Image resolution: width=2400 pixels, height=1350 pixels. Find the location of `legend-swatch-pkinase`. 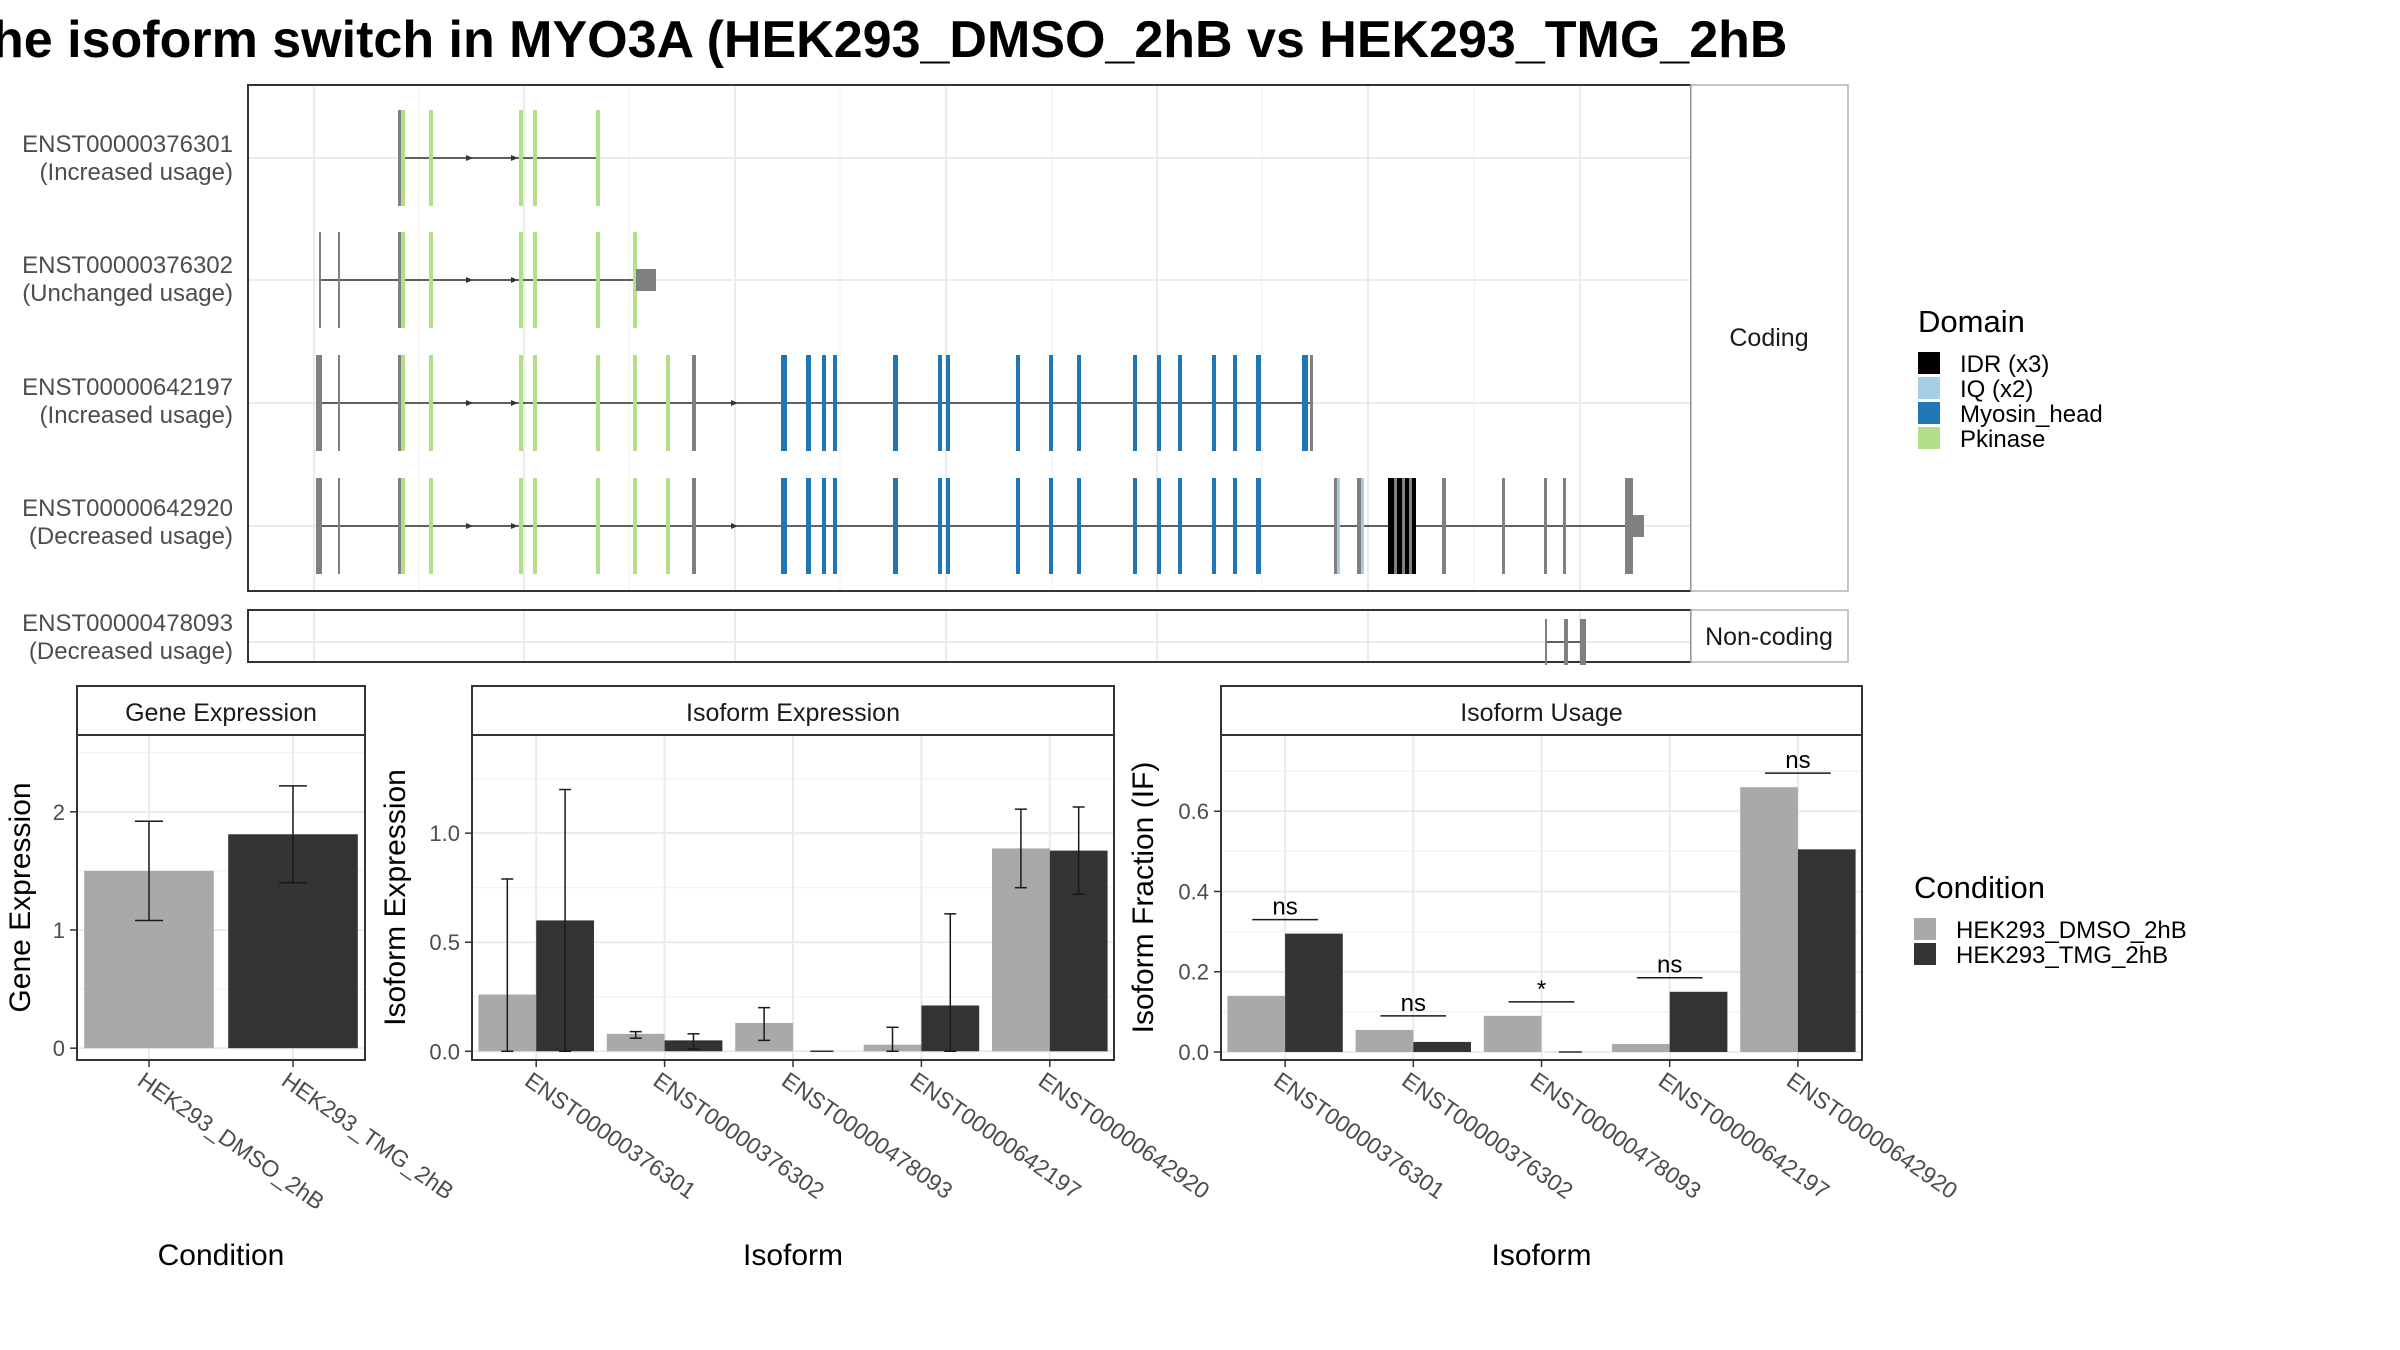

legend-swatch-pkinase is located at coordinates (1929, 438).